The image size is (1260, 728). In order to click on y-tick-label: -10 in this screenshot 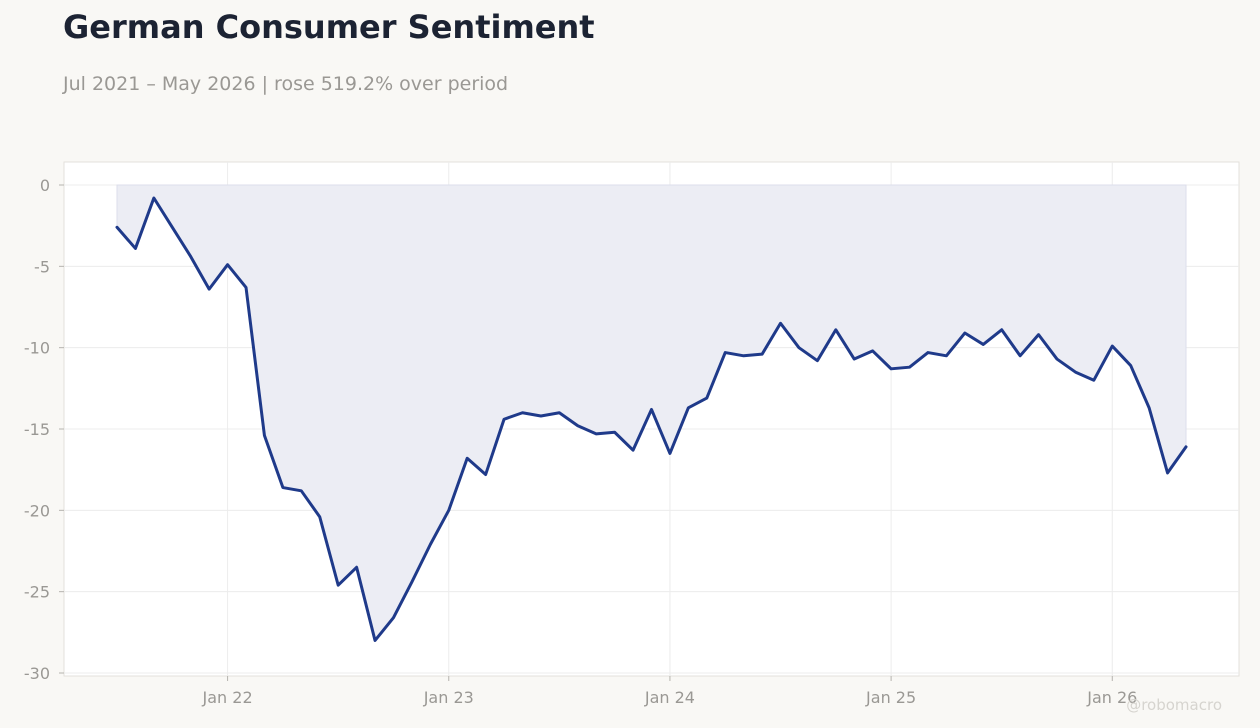, I will do `click(37, 348)`.